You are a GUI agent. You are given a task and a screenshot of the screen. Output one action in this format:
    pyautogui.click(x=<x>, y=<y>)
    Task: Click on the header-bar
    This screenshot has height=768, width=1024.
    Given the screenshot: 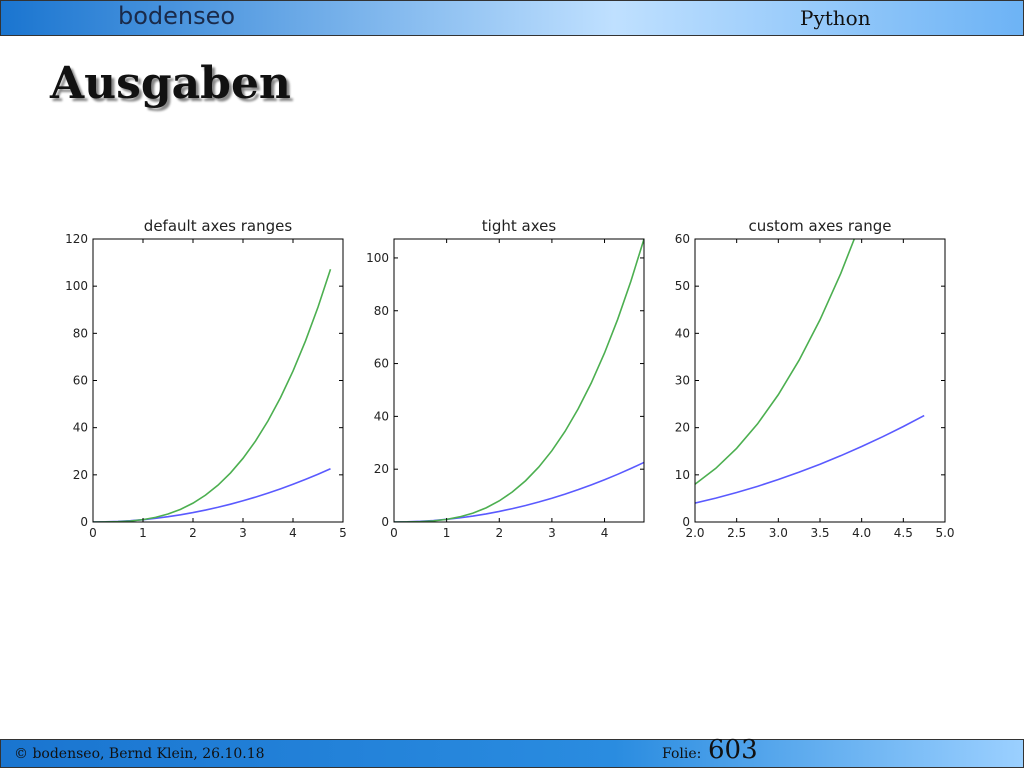 What is the action you would take?
    pyautogui.click(x=512, y=18)
    